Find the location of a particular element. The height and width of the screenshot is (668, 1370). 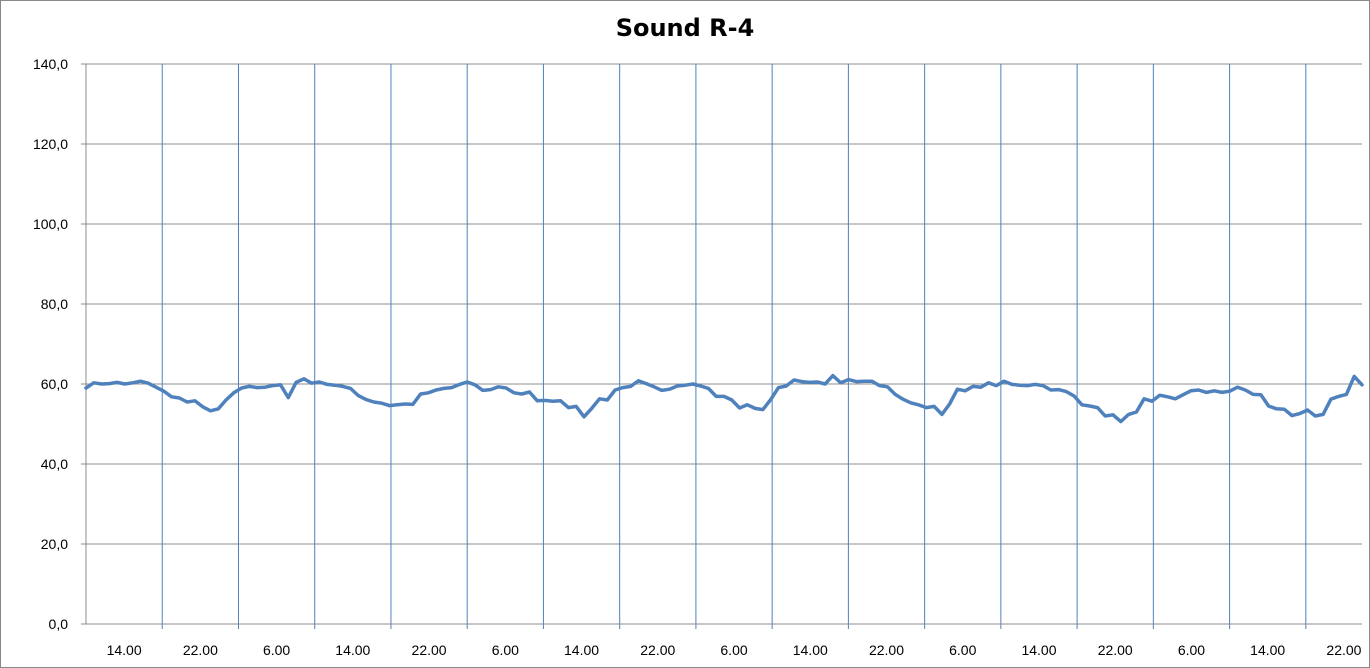

x-tick-label: 6.00 is located at coordinates (276, 650).